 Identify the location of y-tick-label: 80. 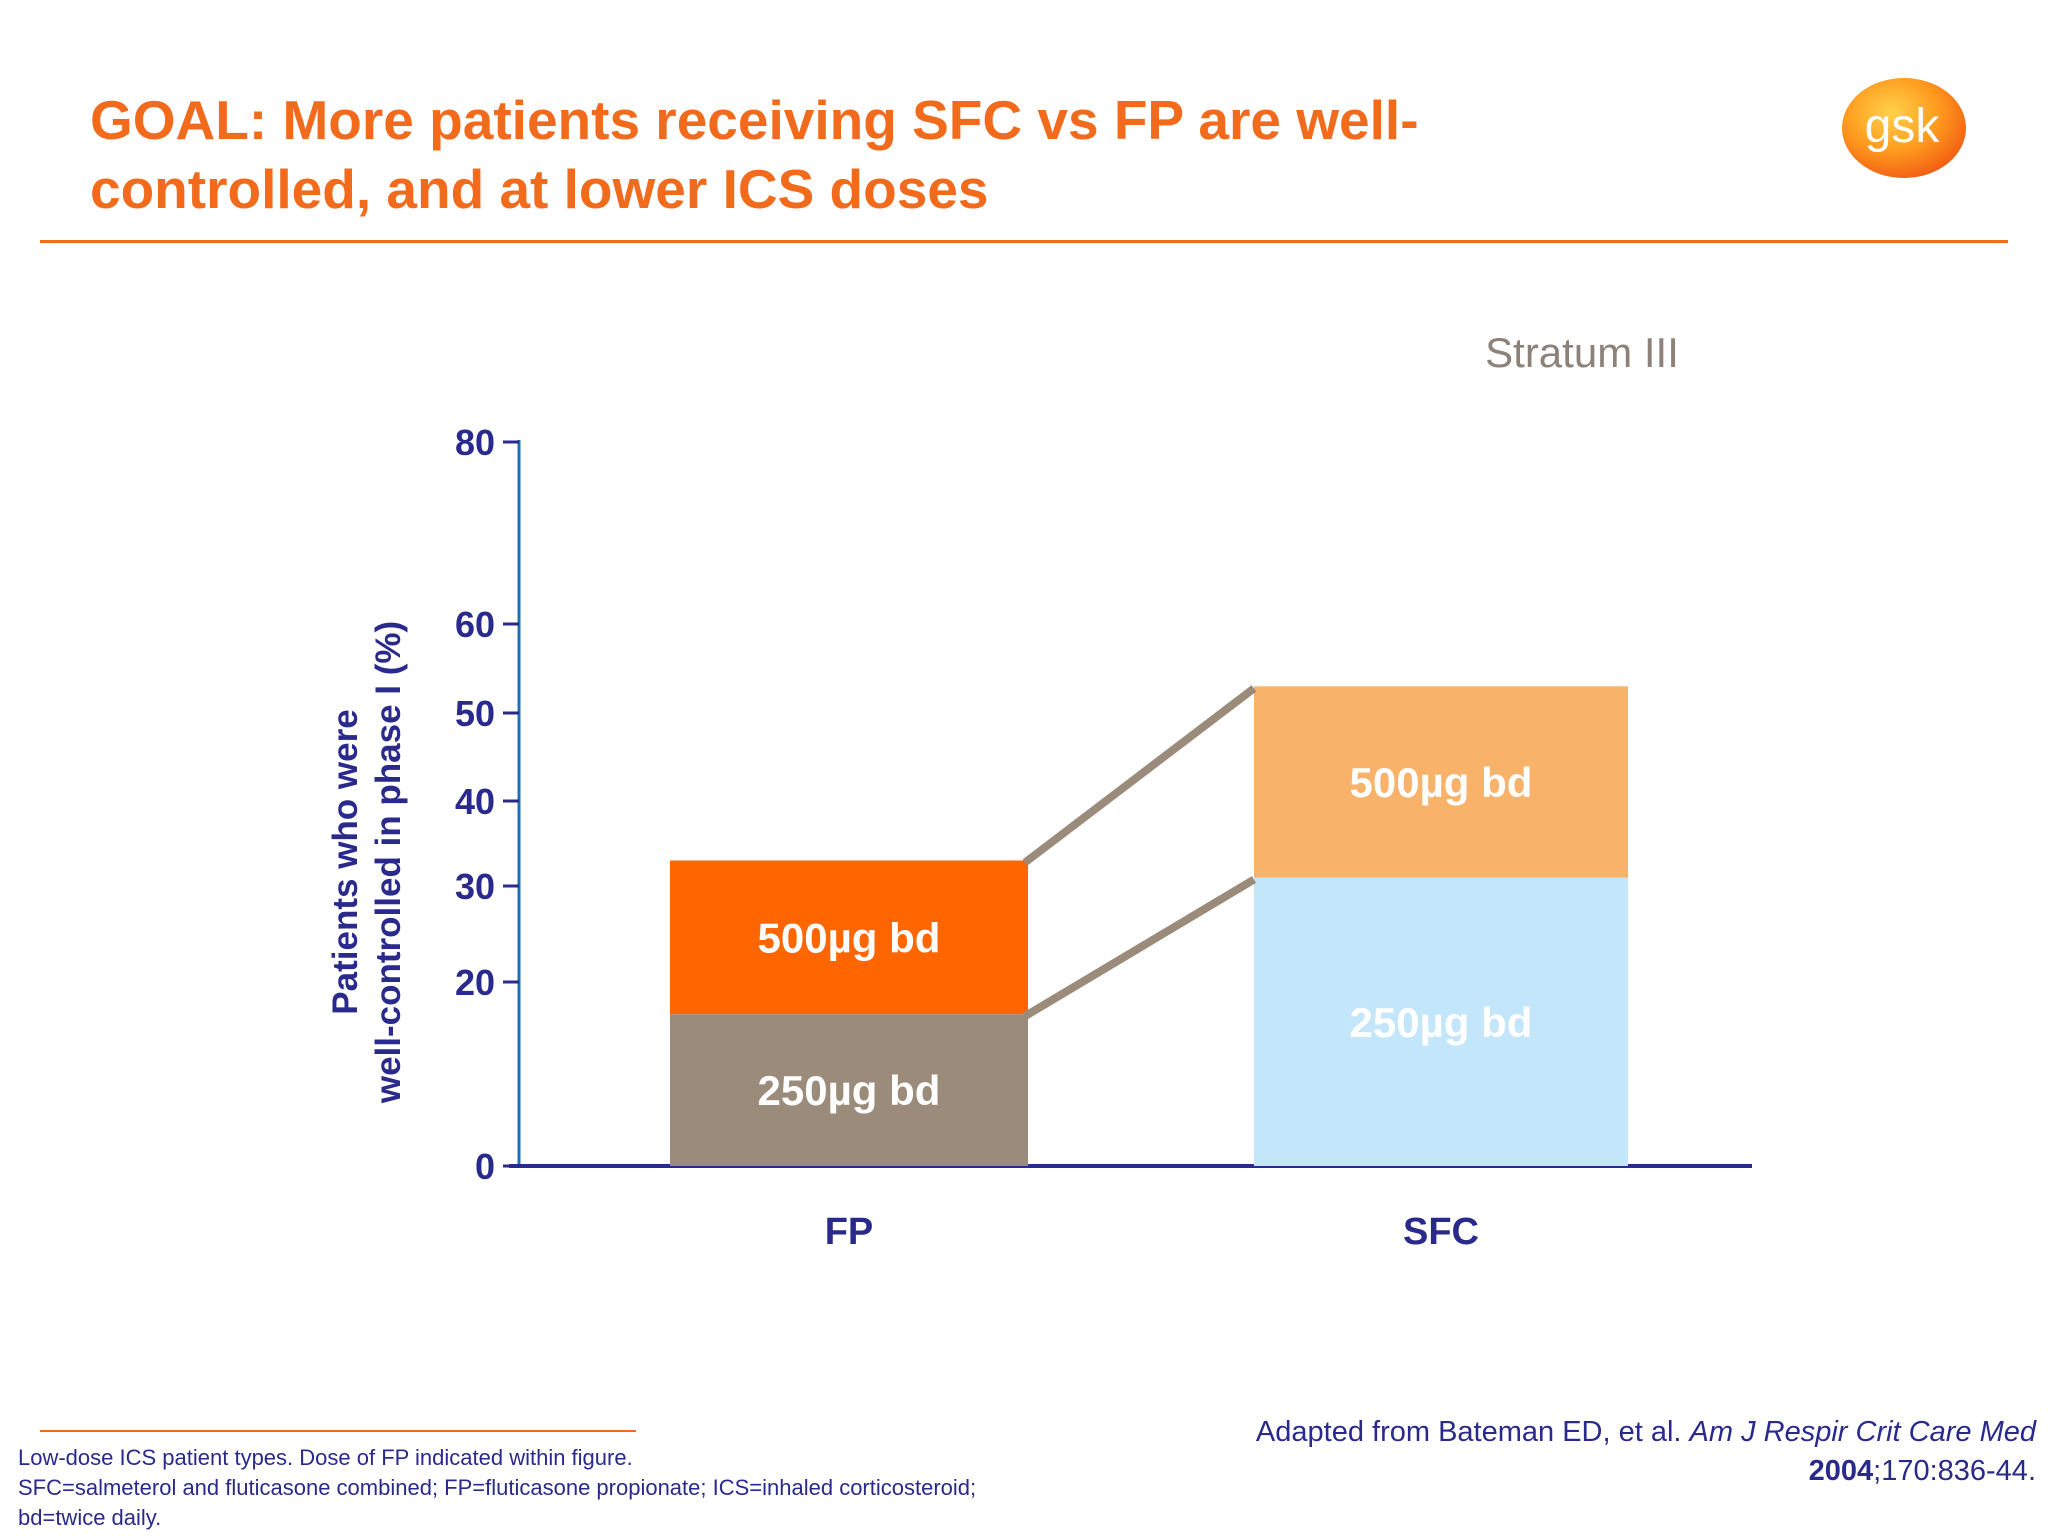
(475, 442).